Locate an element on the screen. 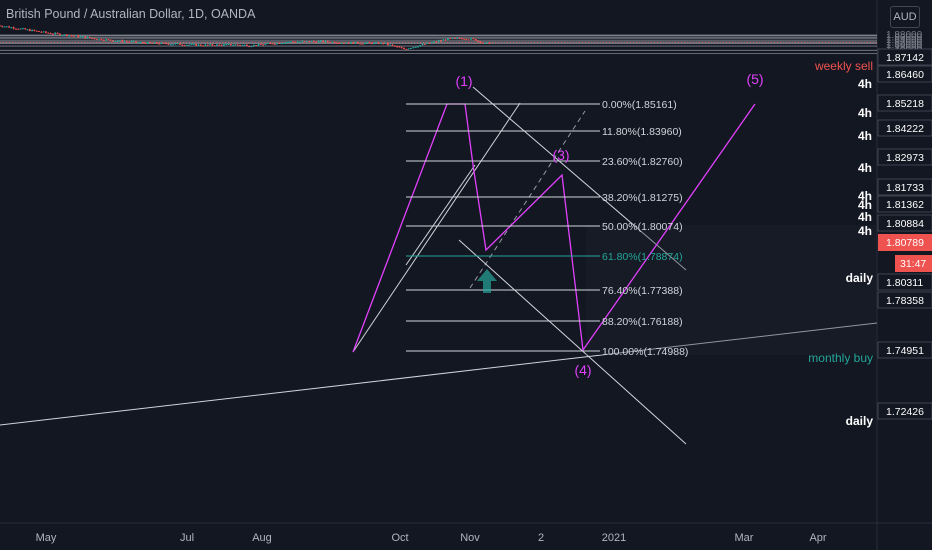 This screenshot has width=932, height=550. time-label: 2021 is located at coordinates (614, 538).